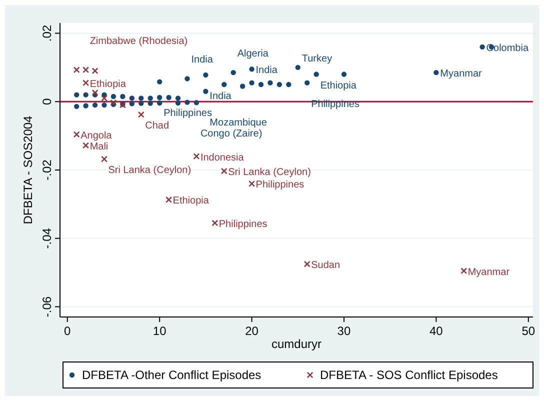  What do you see at coordinates (252, 331) in the screenshot?
I see `x-tick-label: 20` at bounding box center [252, 331].